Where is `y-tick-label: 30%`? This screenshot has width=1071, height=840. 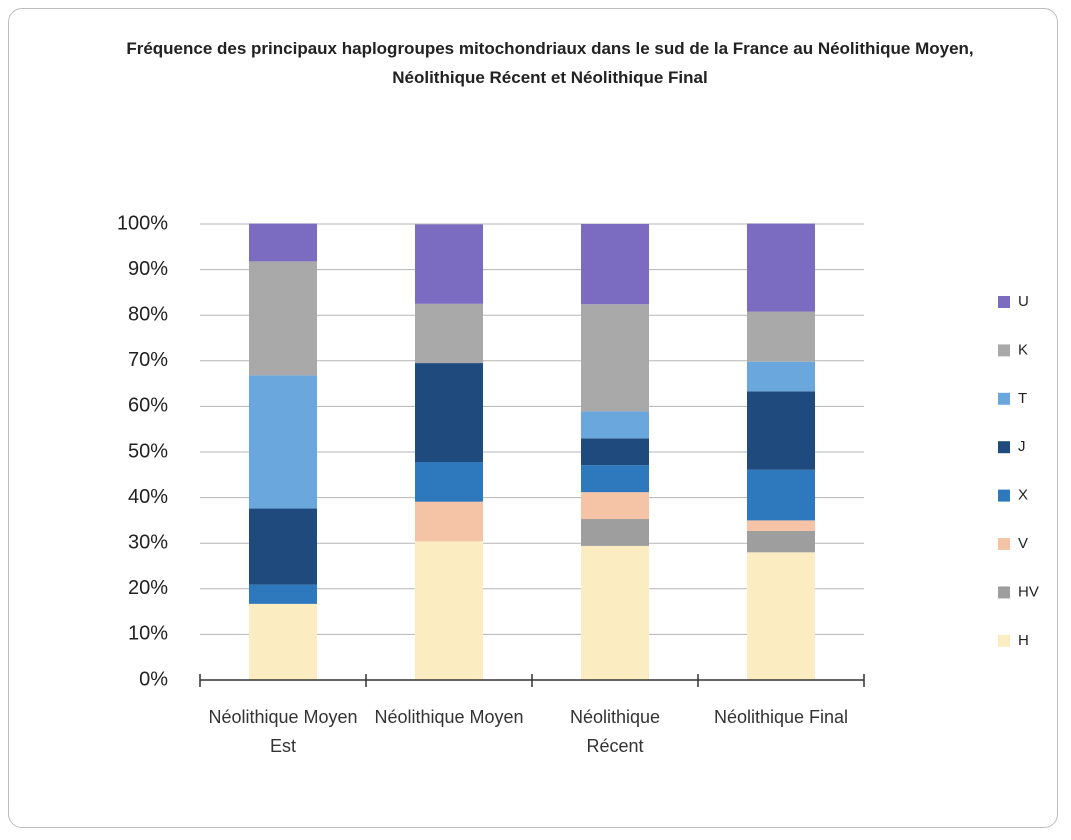 y-tick-label: 30% is located at coordinates (148, 542).